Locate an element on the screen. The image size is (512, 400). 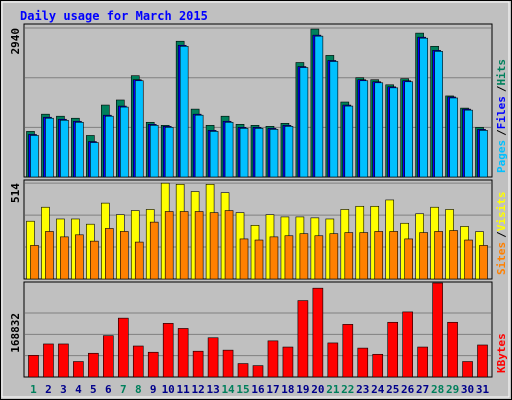
legend-entry: KBytes is located at coordinates (501, 353).